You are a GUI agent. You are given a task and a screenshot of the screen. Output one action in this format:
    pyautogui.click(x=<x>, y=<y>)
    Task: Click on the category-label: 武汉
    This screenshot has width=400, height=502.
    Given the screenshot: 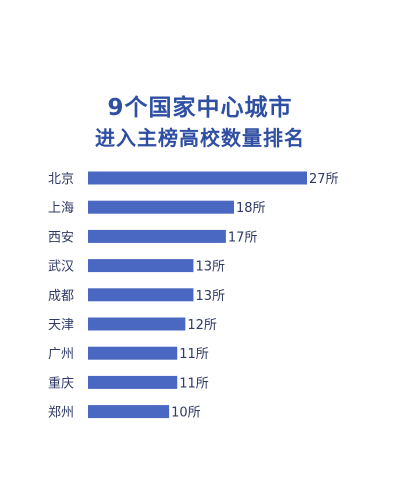 What is the action you would take?
    pyautogui.click(x=61, y=267)
    